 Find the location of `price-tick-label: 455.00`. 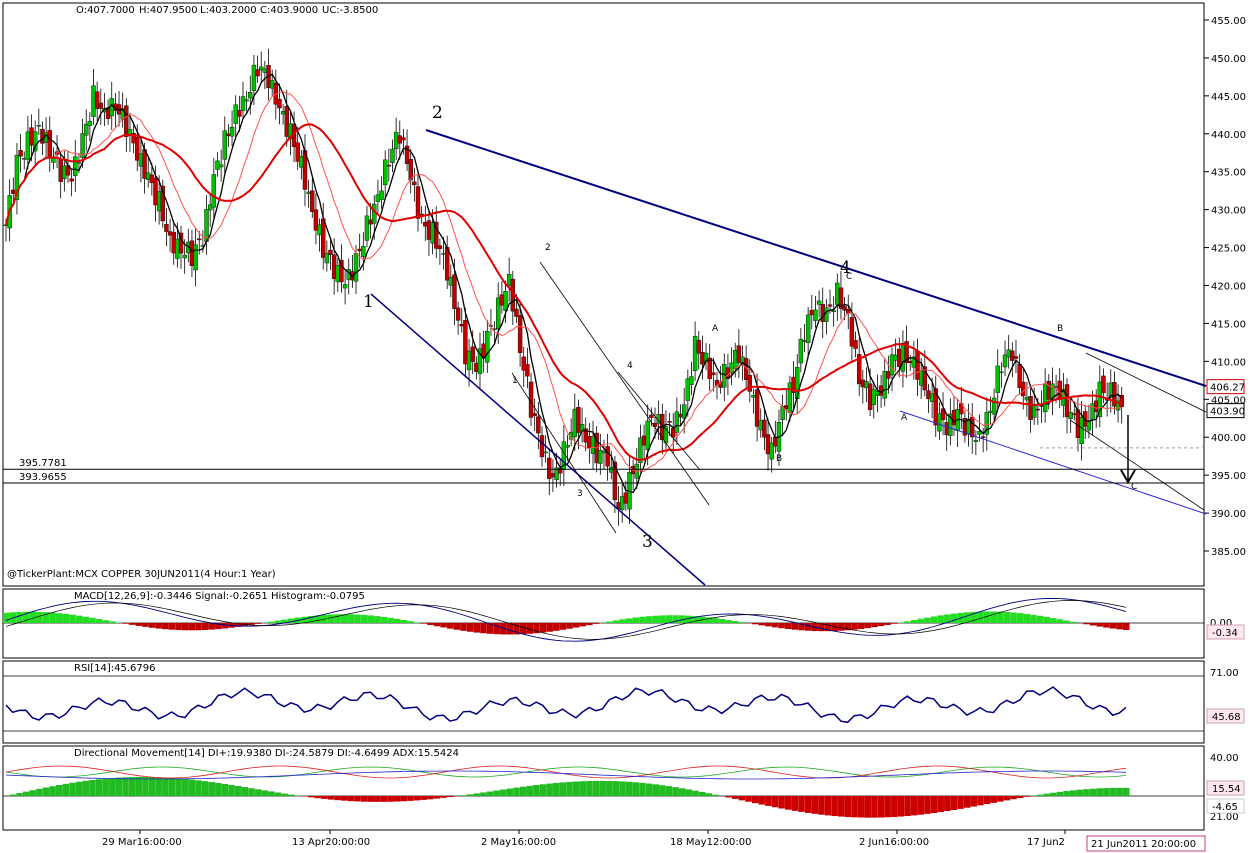

price-tick-label: 455.00 is located at coordinates (1228, 21).